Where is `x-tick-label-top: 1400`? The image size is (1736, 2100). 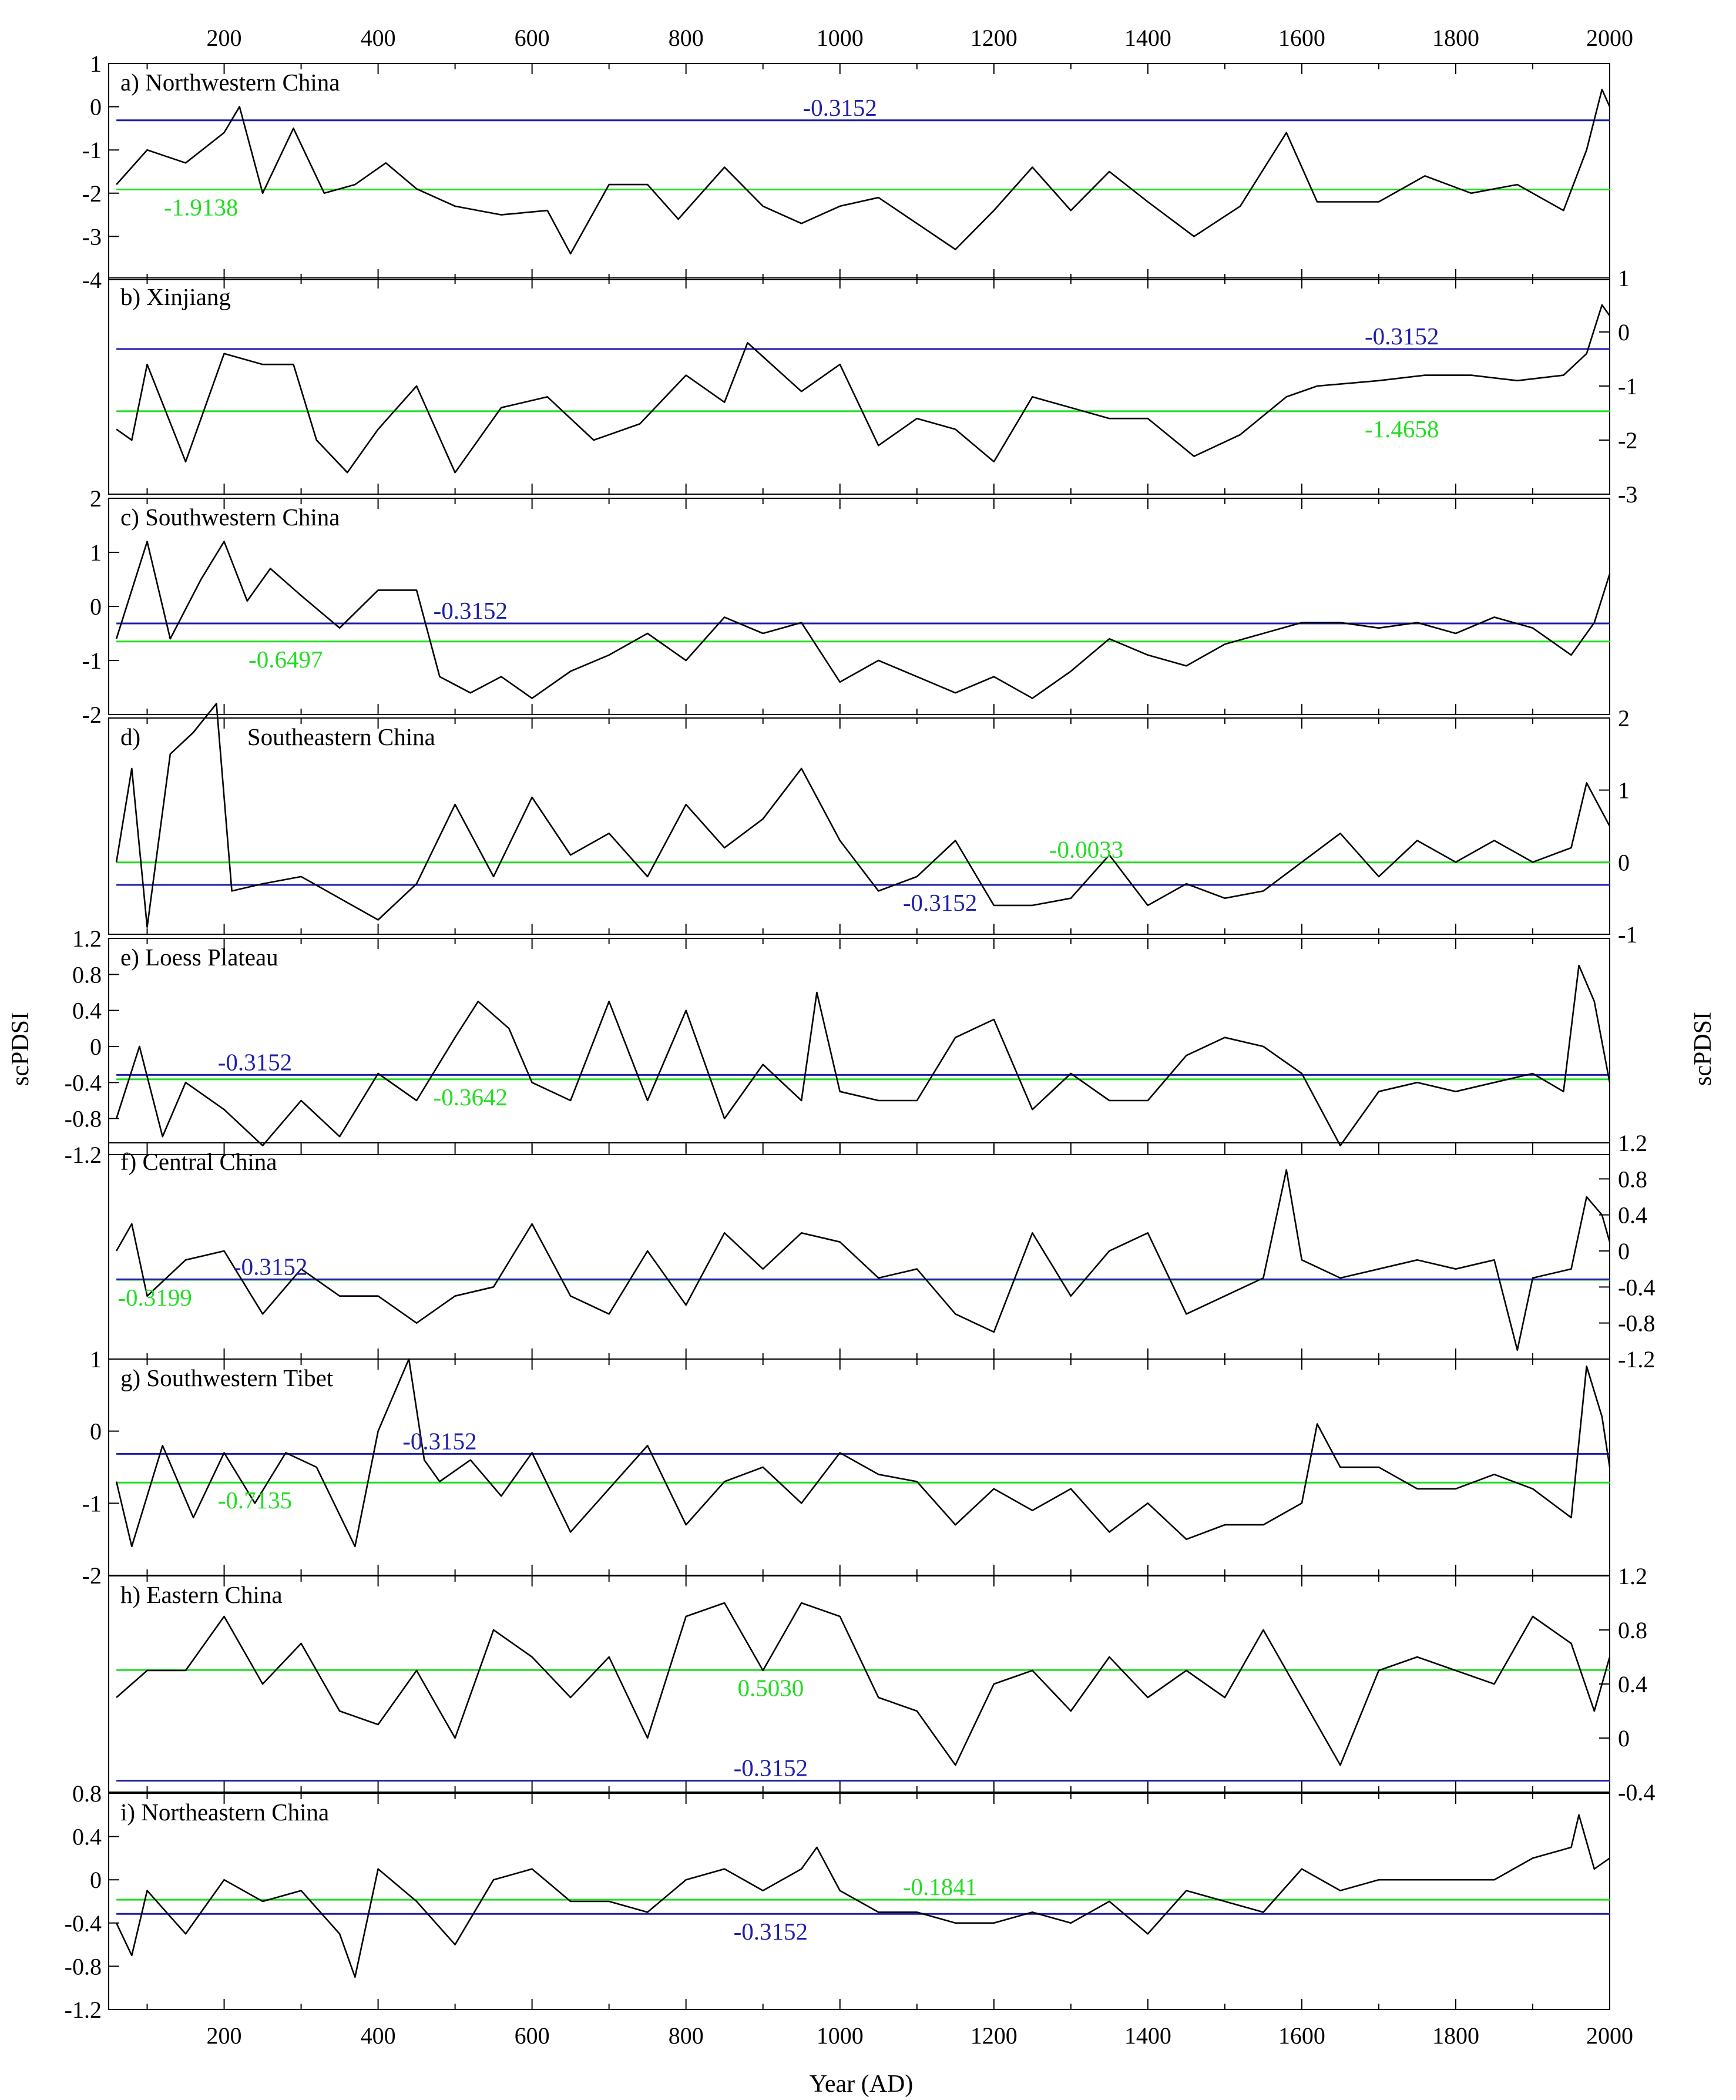 x-tick-label-top: 1400 is located at coordinates (1147, 38).